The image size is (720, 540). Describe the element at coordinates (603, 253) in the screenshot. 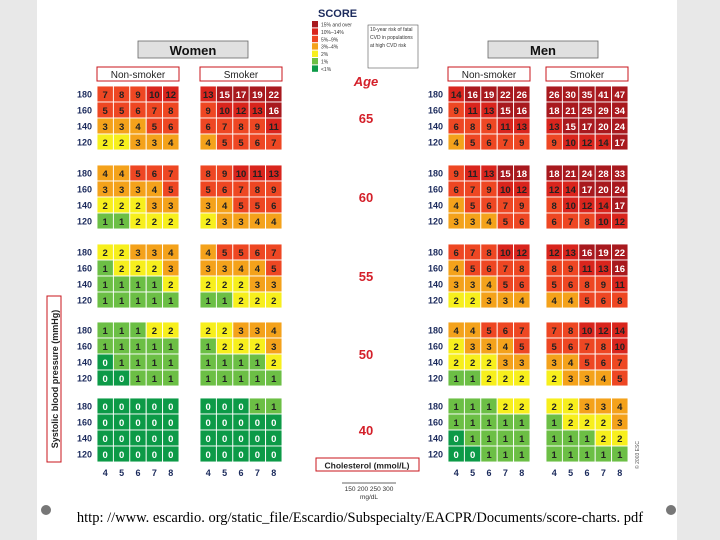

I see `risk-cell-value: 19` at that location.